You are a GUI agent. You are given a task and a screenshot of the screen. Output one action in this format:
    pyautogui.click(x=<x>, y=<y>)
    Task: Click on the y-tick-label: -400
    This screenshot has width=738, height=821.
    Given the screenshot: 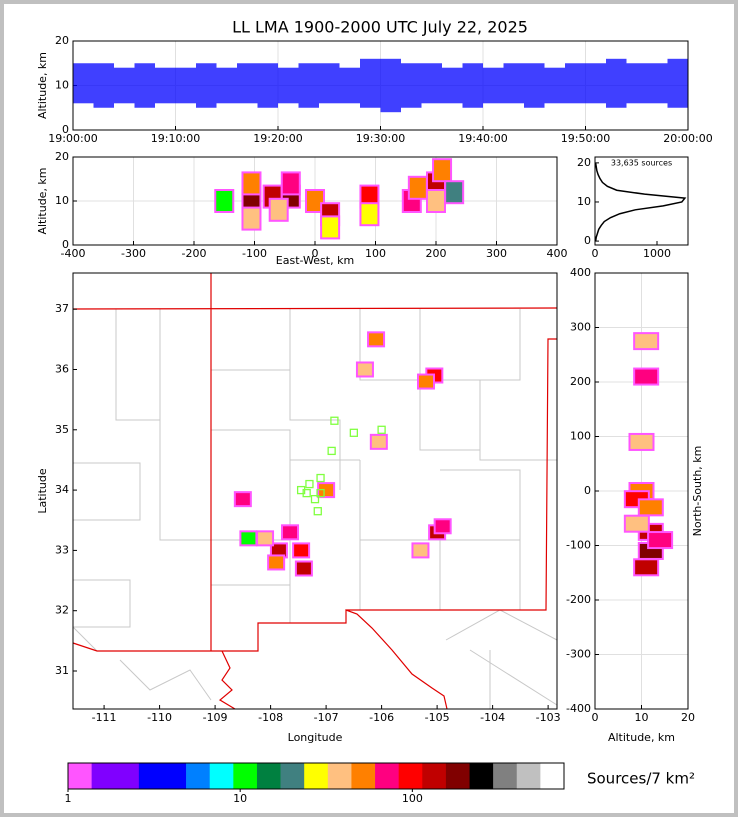 What is the action you would take?
    pyautogui.click(x=578, y=708)
    